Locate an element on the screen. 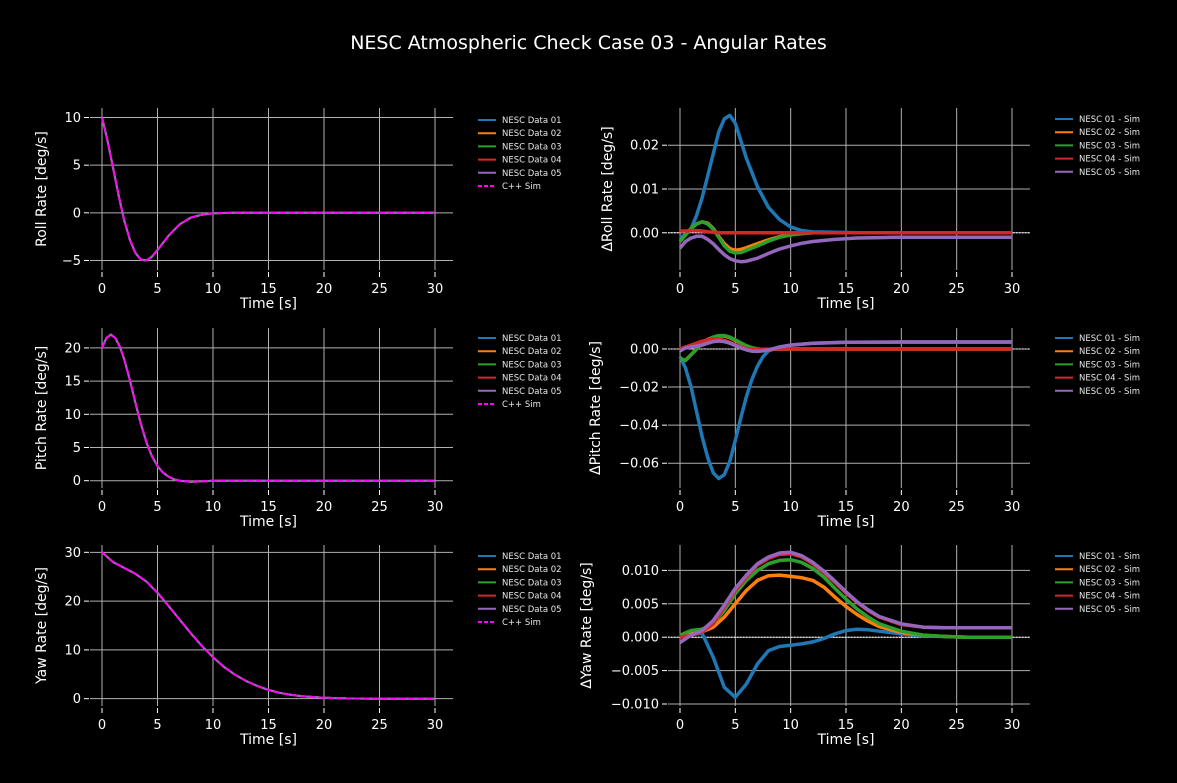 The height and width of the screenshot is (783, 1177). y-tick-label: −5 is located at coordinates (71, 261).